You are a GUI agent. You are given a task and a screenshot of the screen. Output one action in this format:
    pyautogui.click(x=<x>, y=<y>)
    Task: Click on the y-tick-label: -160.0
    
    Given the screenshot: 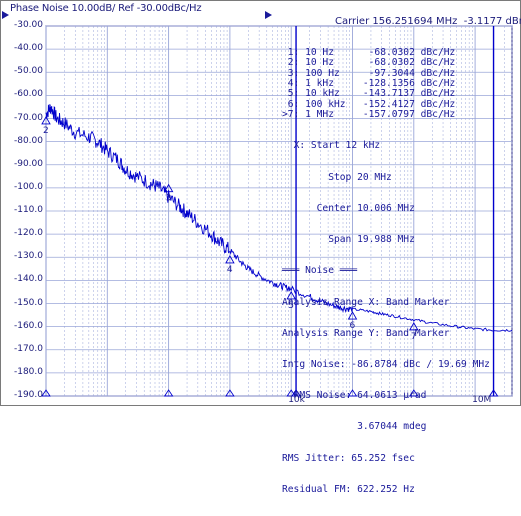 What is the action you would take?
    pyautogui.click(x=28, y=325)
    